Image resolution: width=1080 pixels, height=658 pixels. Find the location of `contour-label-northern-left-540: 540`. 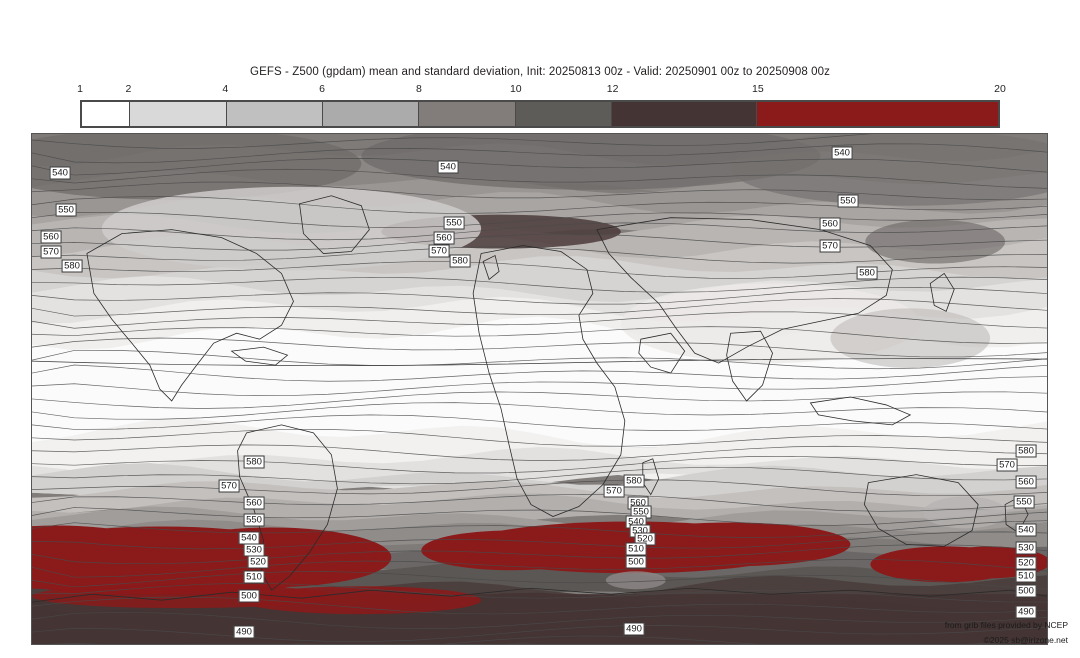

contour-label-northern-left-540: 540 is located at coordinates (60, 173).